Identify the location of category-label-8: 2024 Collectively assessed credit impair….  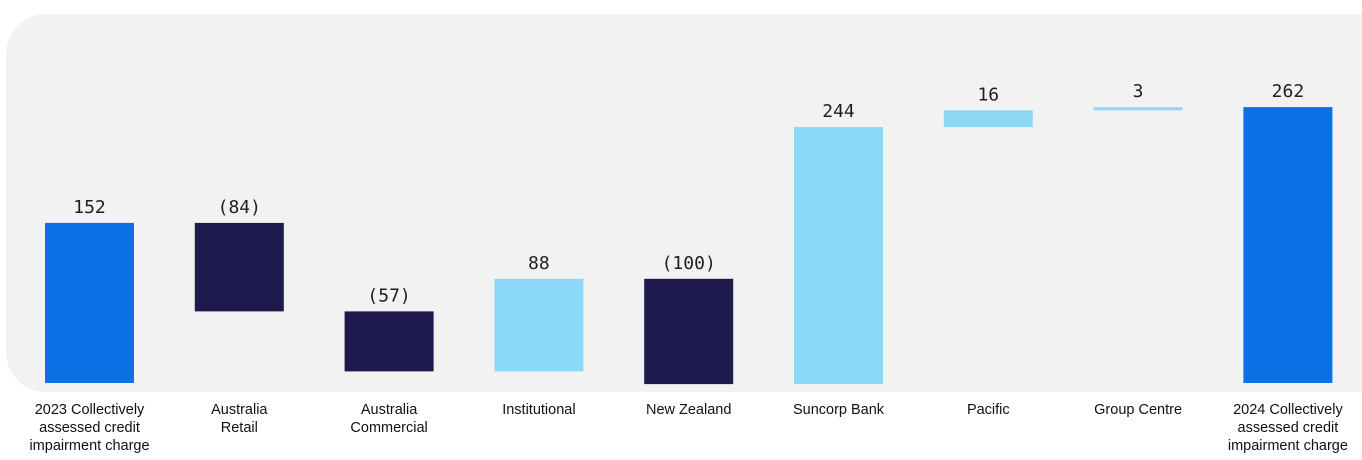
(1287, 428).